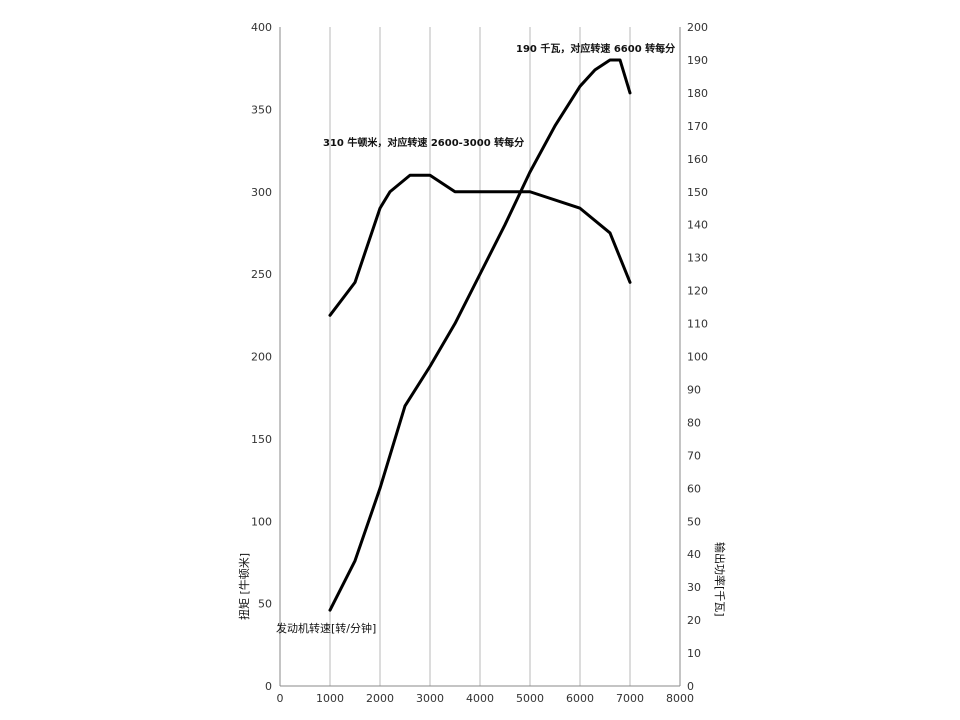 The width and height of the screenshot is (960, 720). What do you see at coordinates (694, 554) in the screenshot?
I see `y-right-tick-label: 40` at bounding box center [694, 554].